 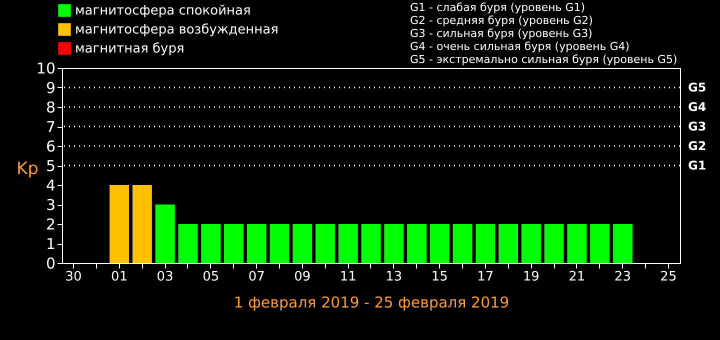 What do you see at coordinates (372, 303) in the screenshot?
I see `x-axis-title: 1 февраля 2019 - 25 февраля 2019` at bounding box center [372, 303].